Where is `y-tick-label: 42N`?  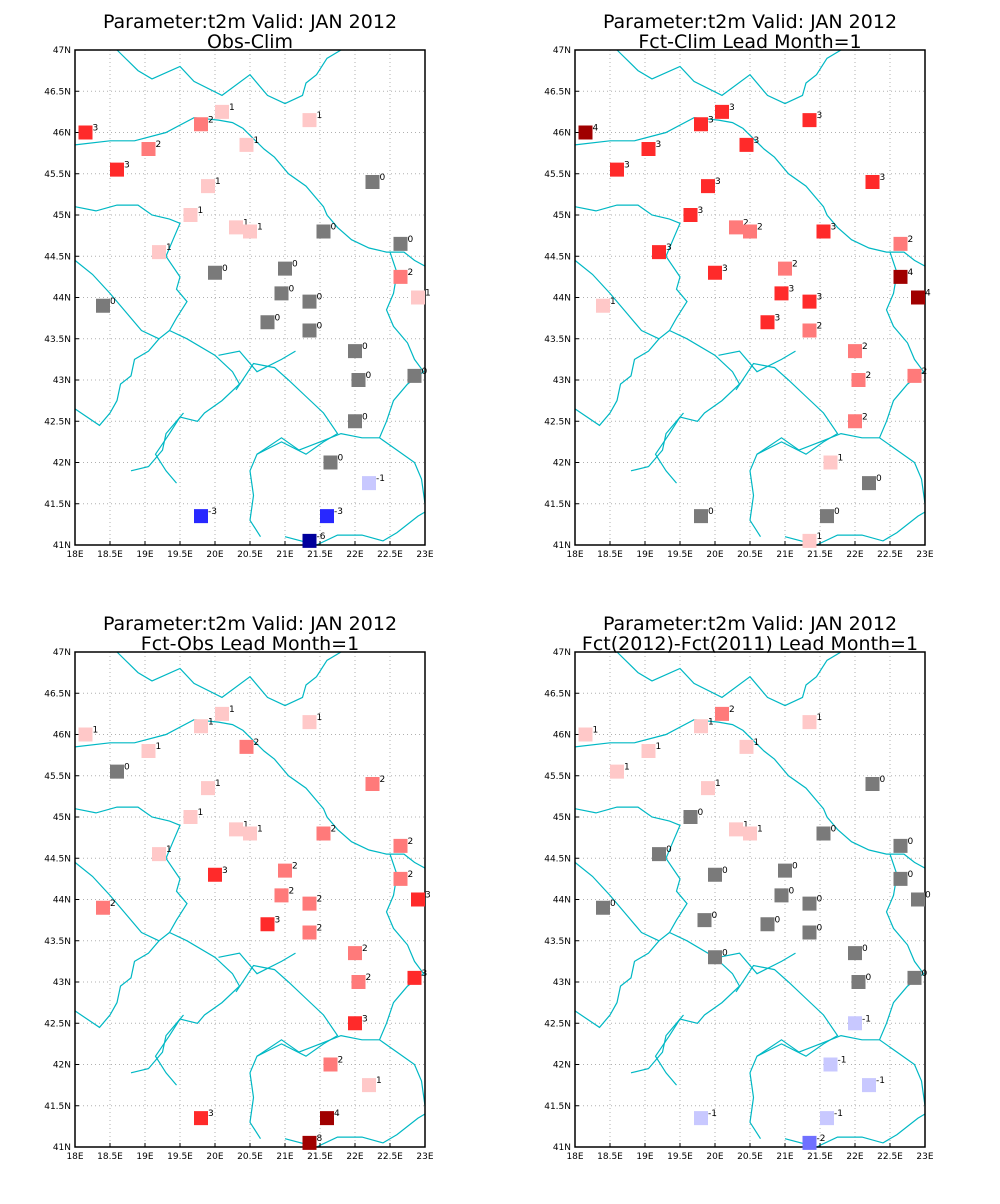
y-tick-label: 42N is located at coordinates (562, 464).